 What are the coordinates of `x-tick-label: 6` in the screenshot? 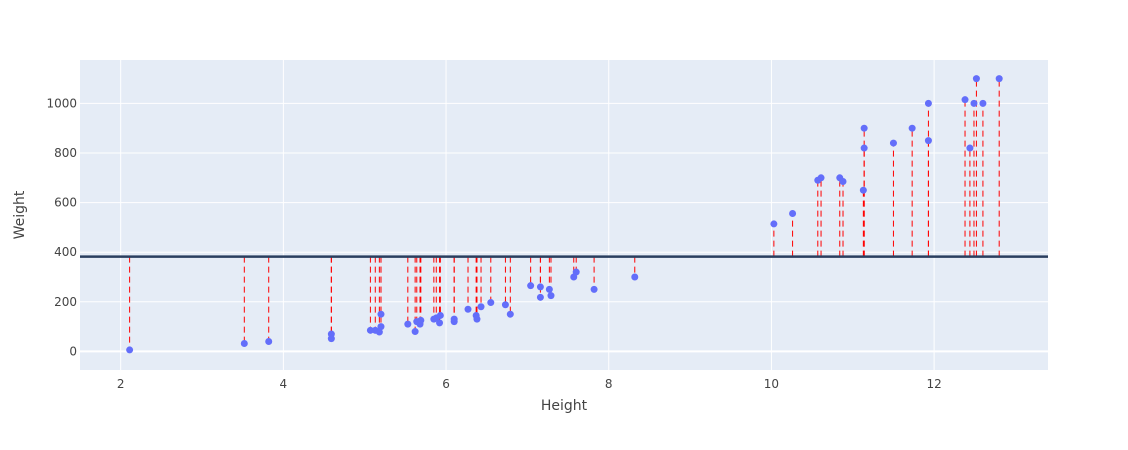 It's located at (446, 384).